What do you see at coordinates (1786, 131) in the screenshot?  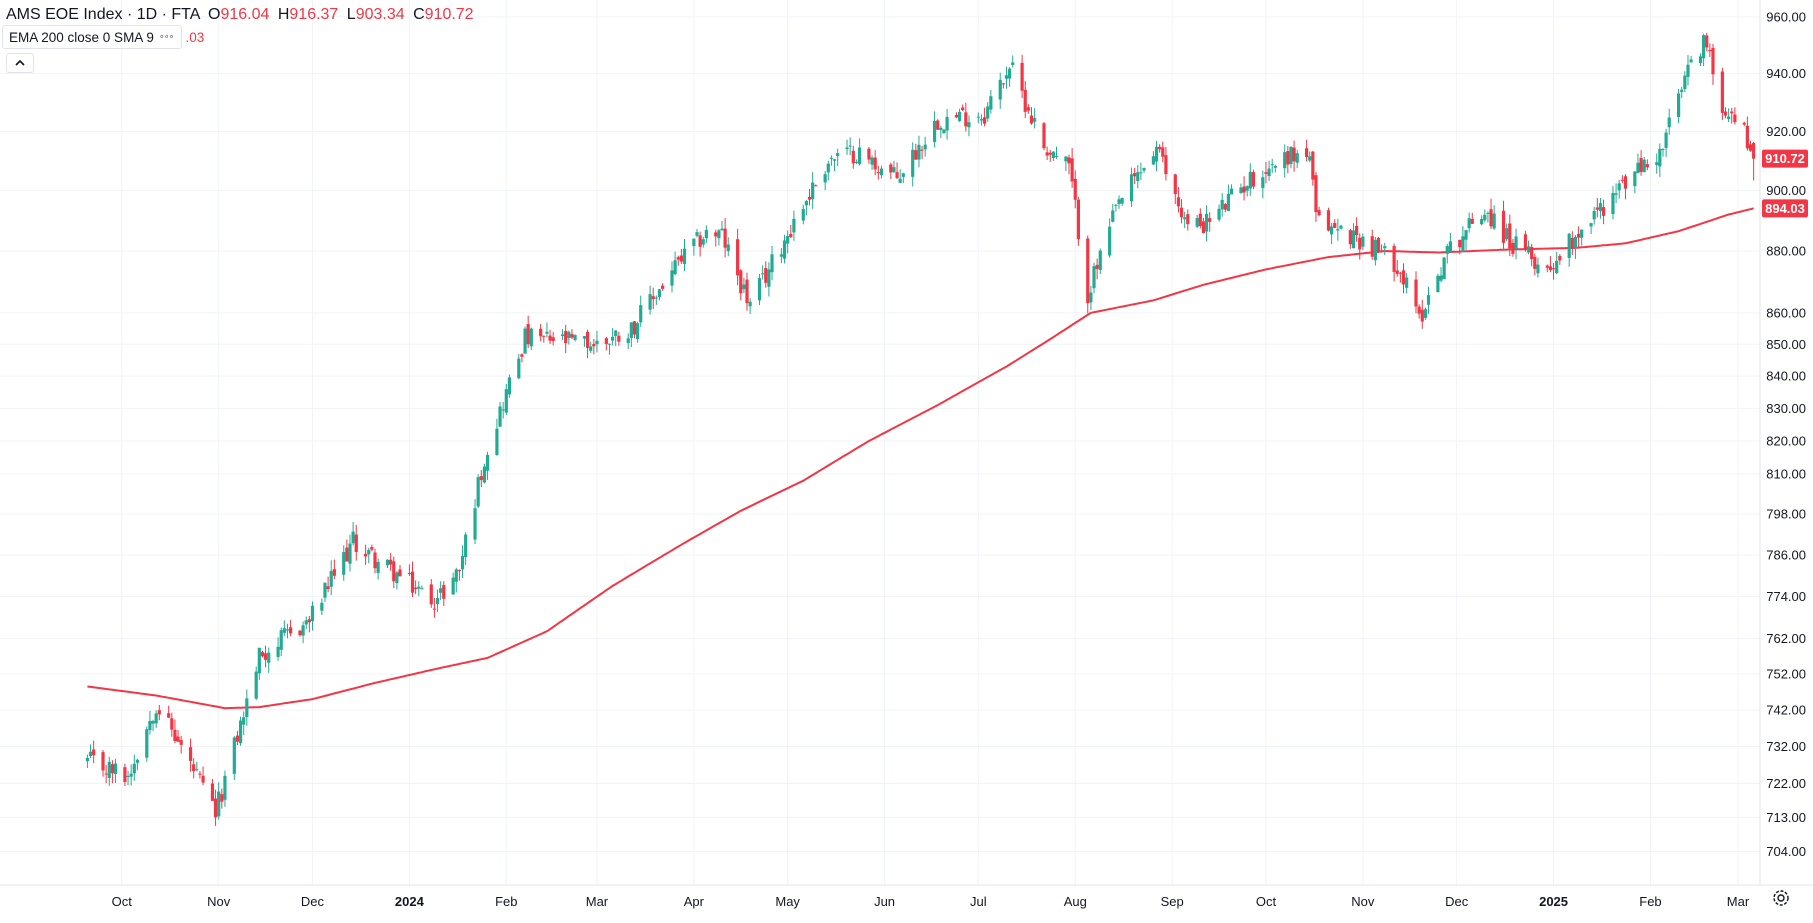 I see `y-tick-label: 920.00` at bounding box center [1786, 131].